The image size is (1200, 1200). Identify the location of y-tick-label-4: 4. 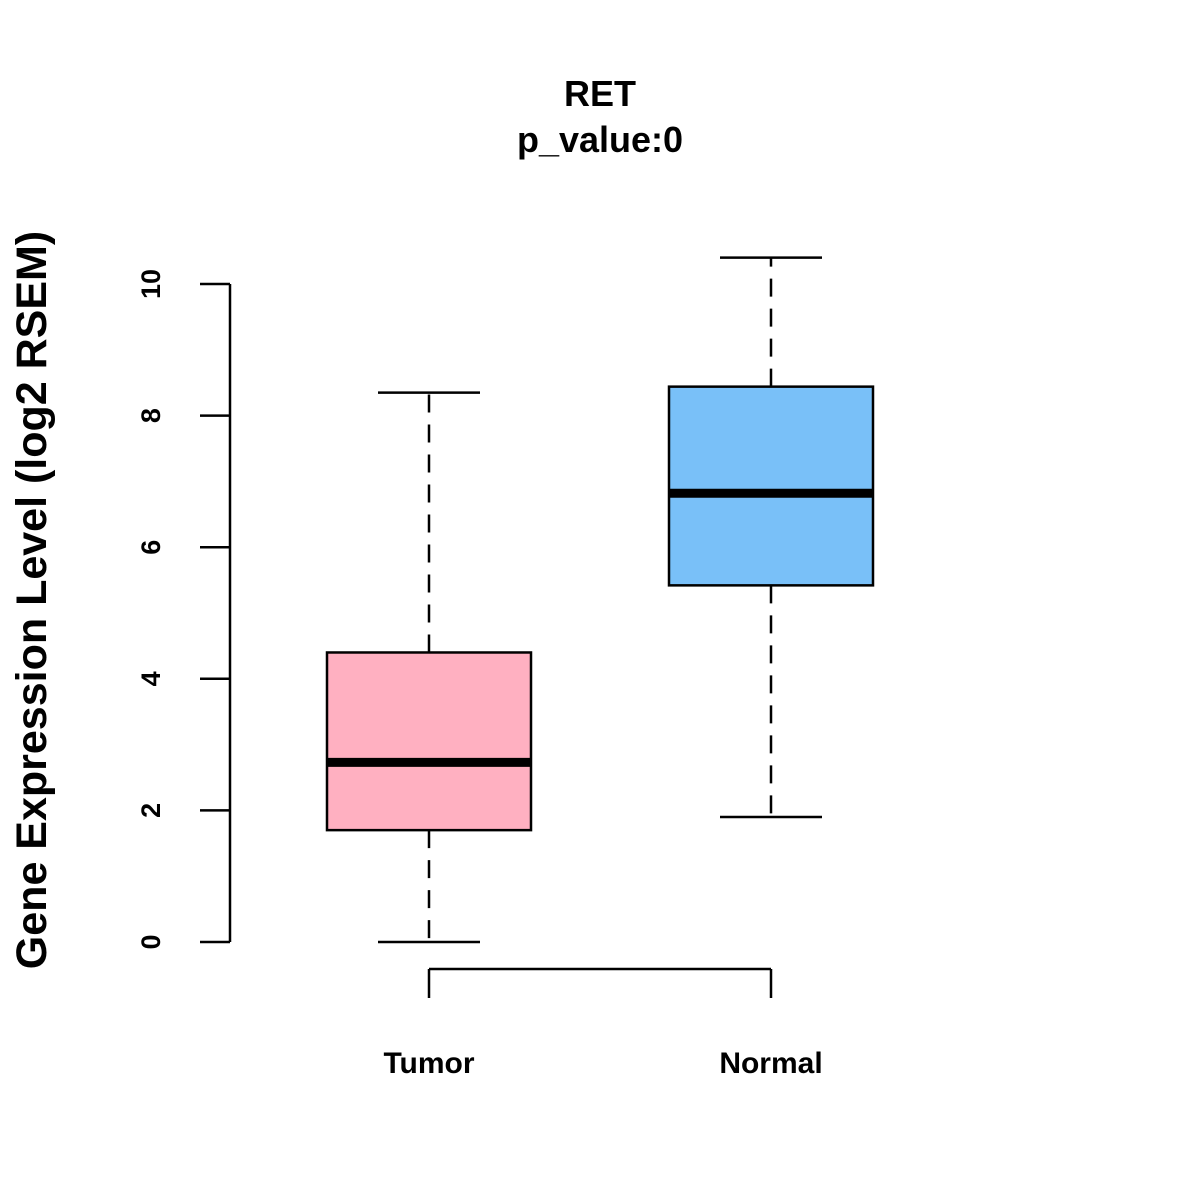
(151, 678).